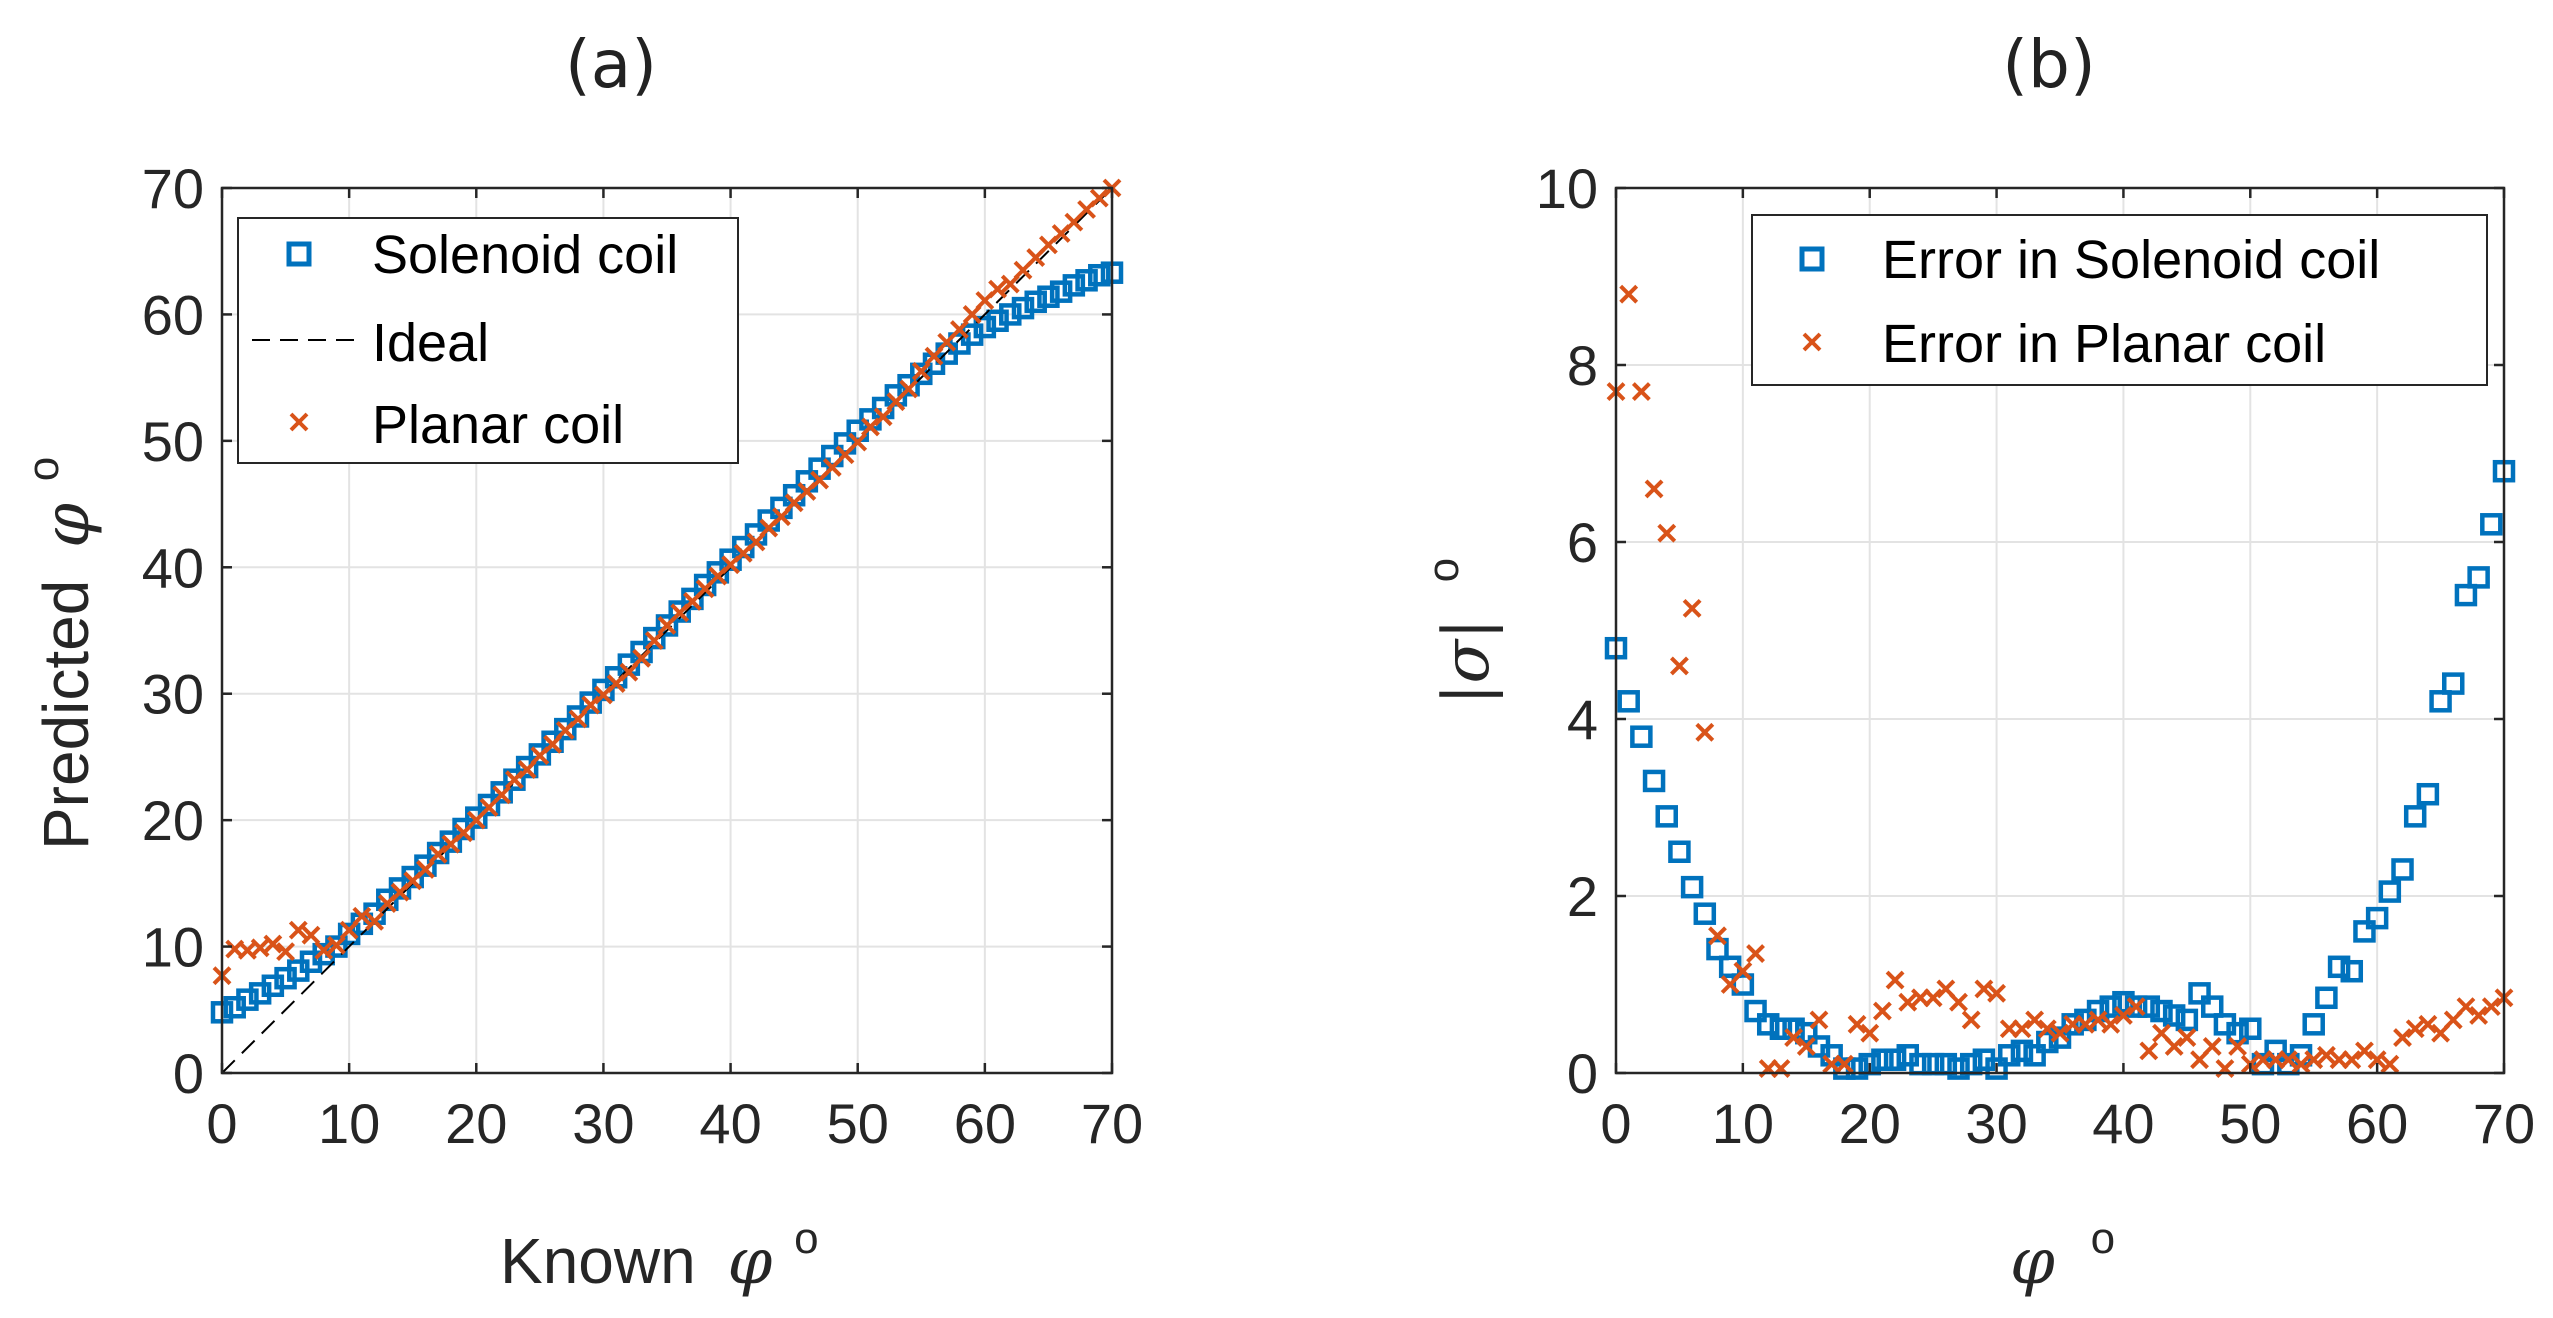 The height and width of the screenshot is (1318, 2553). What do you see at coordinates (66, 715) in the screenshot?
I see `panel-a-ylabel-text: Predicted` at bounding box center [66, 715].